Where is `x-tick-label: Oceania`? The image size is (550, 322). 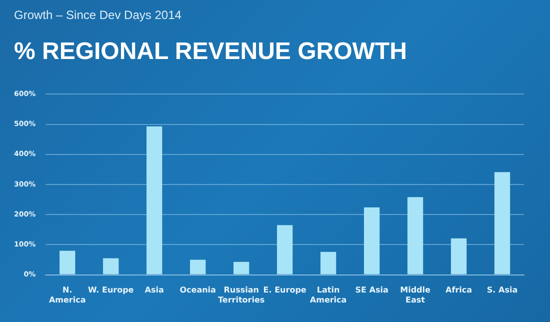
x-tick-label: Oceania is located at coordinates (198, 290).